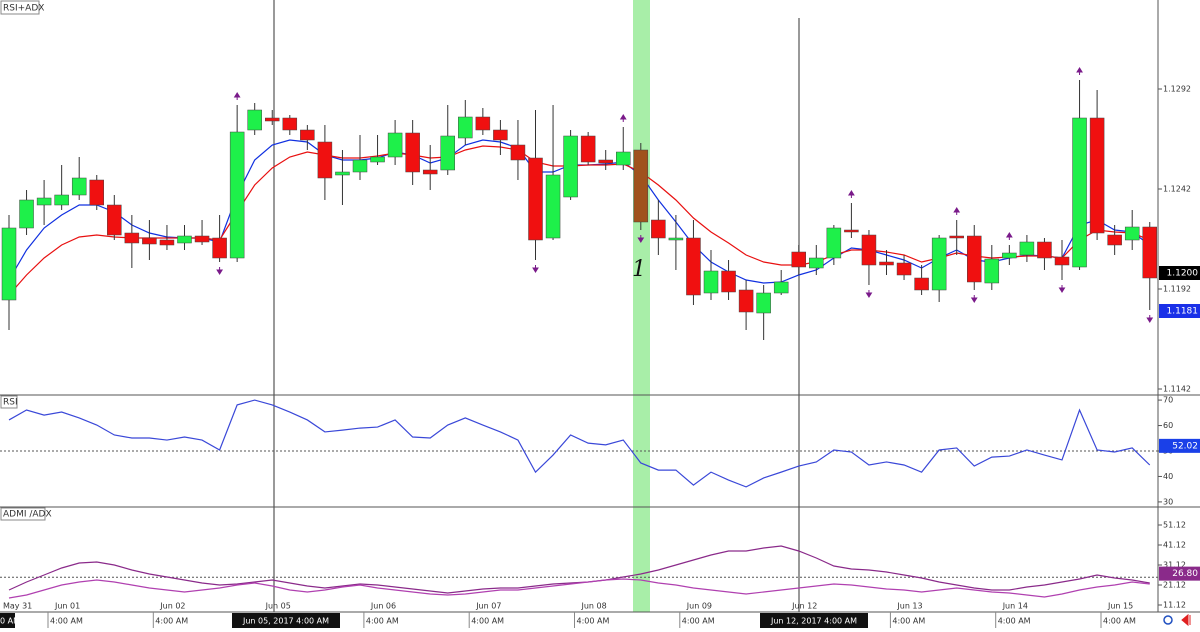 Image resolution: width=1200 pixels, height=632 pixels. I want to click on value-label: 52.02, so click(1185, 446).